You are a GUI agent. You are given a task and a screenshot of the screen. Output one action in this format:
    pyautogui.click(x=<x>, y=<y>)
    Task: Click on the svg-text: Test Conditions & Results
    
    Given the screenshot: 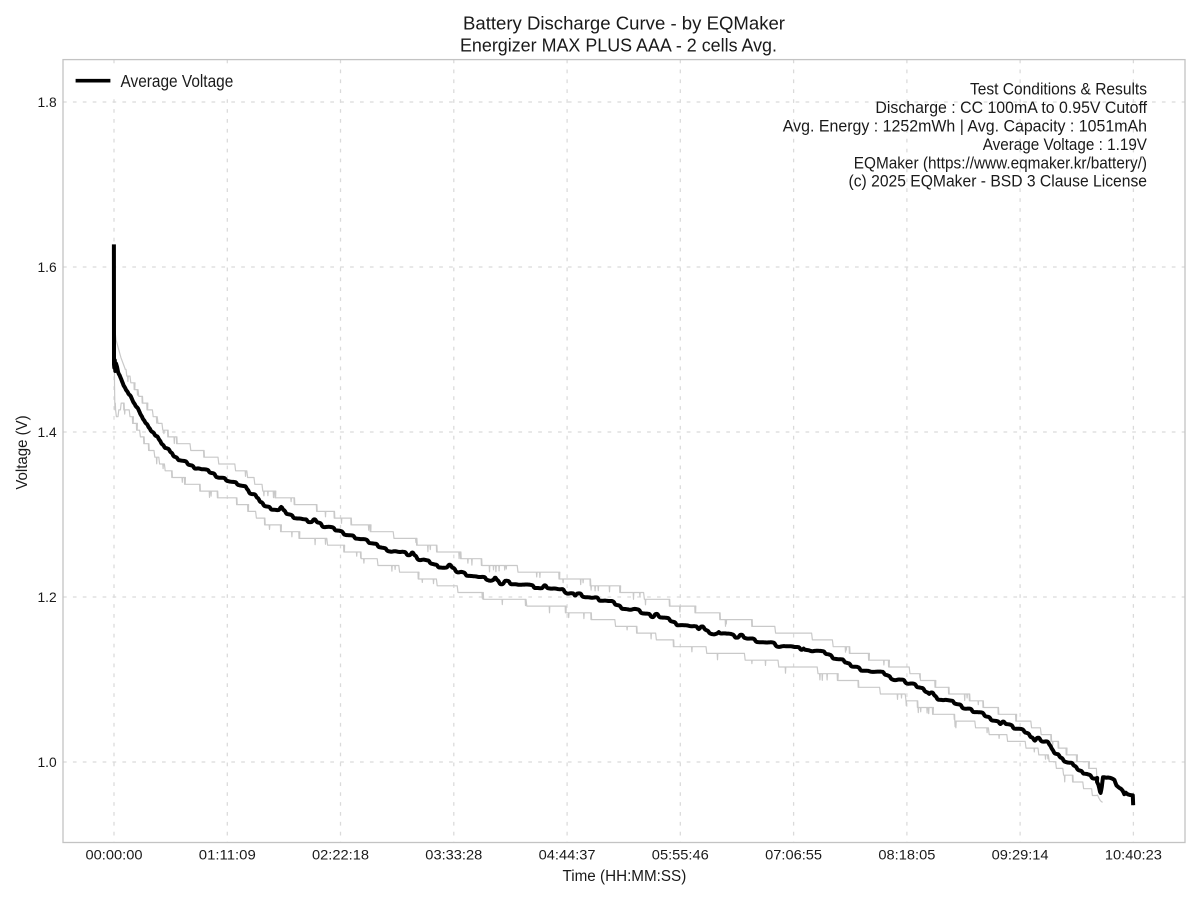 What is the action you would take?
    pyautogui.click(x=1058, y=89)
    